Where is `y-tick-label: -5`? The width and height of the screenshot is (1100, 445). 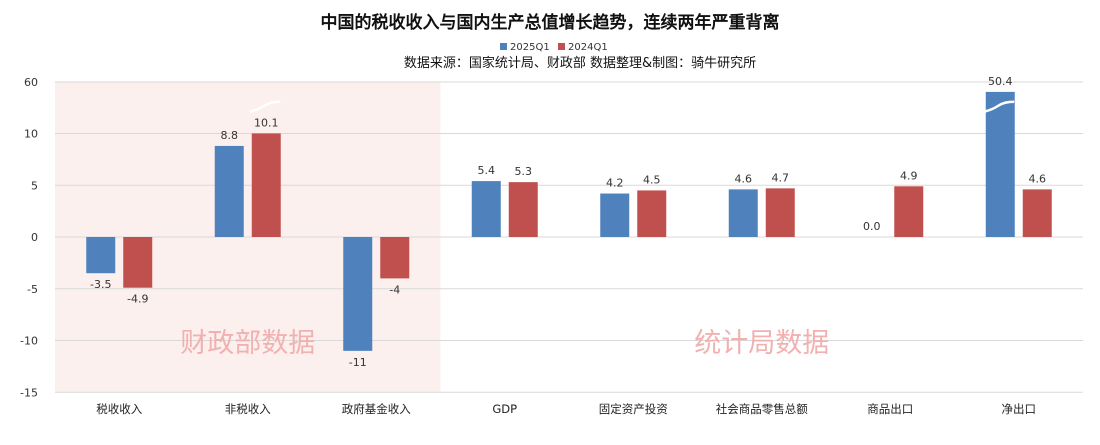
y-tick-label: -5 is located at coordinates (32, 289).